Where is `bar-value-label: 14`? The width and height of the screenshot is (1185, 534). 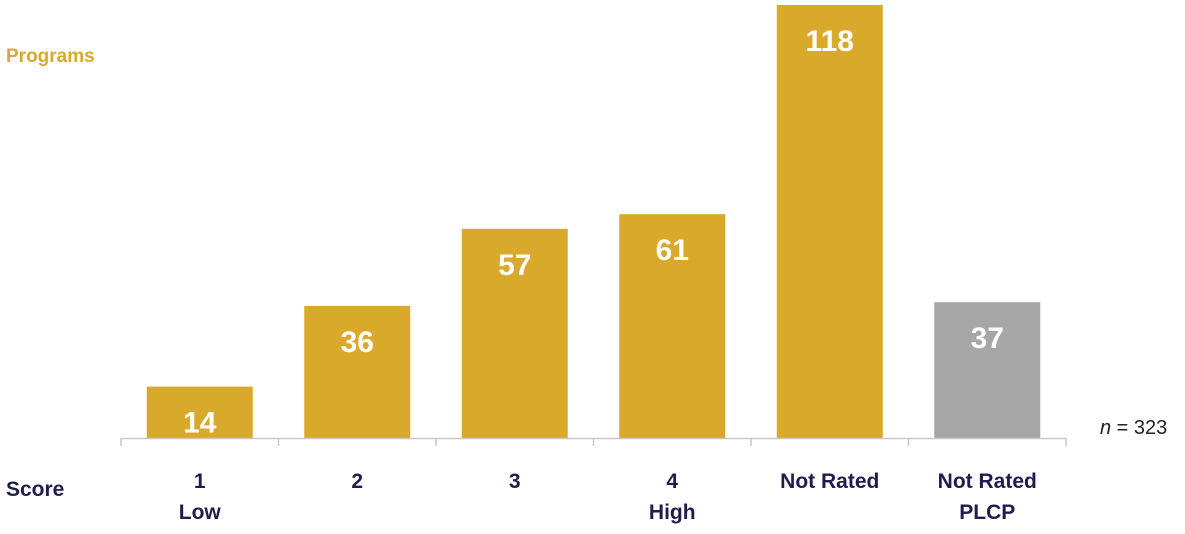
bar-value-label: 14 is located at coordinates (200, 423).